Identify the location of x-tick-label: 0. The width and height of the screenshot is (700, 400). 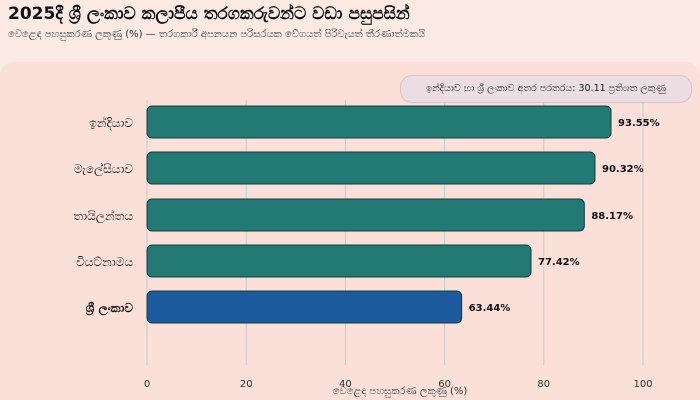
(147, 384).